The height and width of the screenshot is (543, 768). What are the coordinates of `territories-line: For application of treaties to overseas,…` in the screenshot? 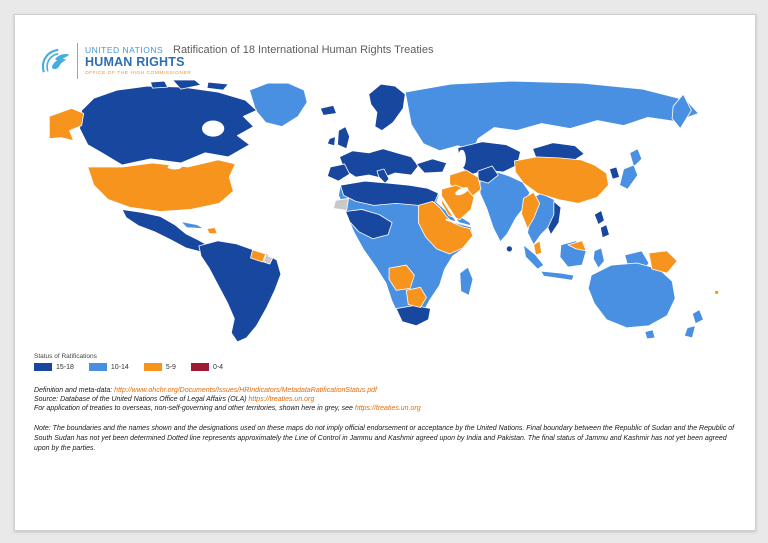 It's located at (388, 409).